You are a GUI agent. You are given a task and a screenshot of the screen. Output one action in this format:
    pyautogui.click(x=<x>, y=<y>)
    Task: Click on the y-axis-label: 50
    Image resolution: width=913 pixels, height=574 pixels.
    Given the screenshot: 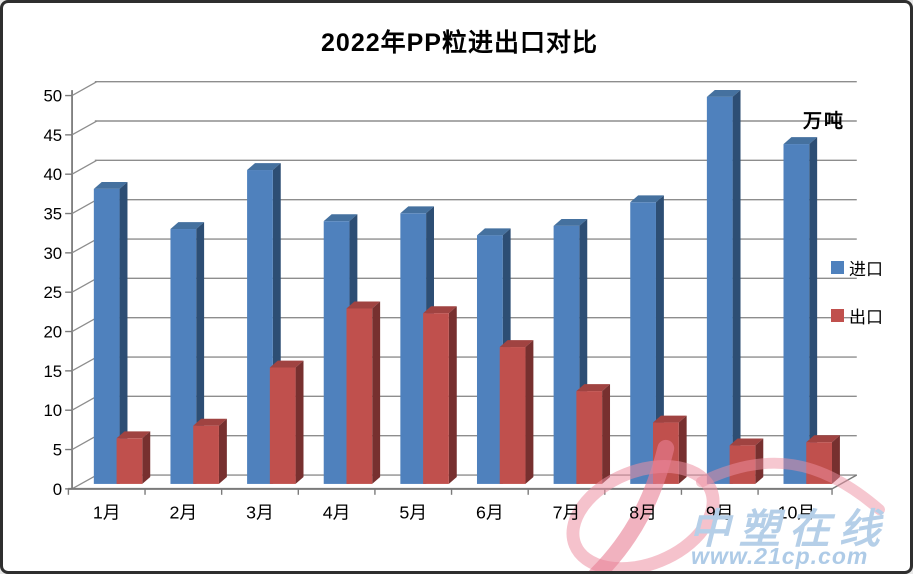 What is the action you would take?
    pyautogui.click(x=52, y=95)
    